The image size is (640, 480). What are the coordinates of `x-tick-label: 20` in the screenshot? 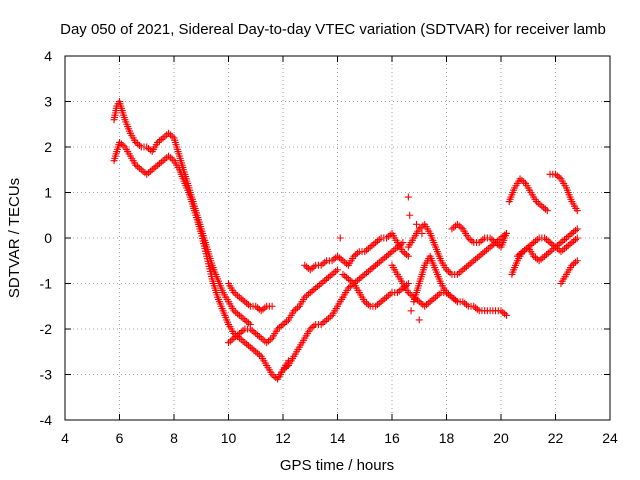 It's located at (501, 438).